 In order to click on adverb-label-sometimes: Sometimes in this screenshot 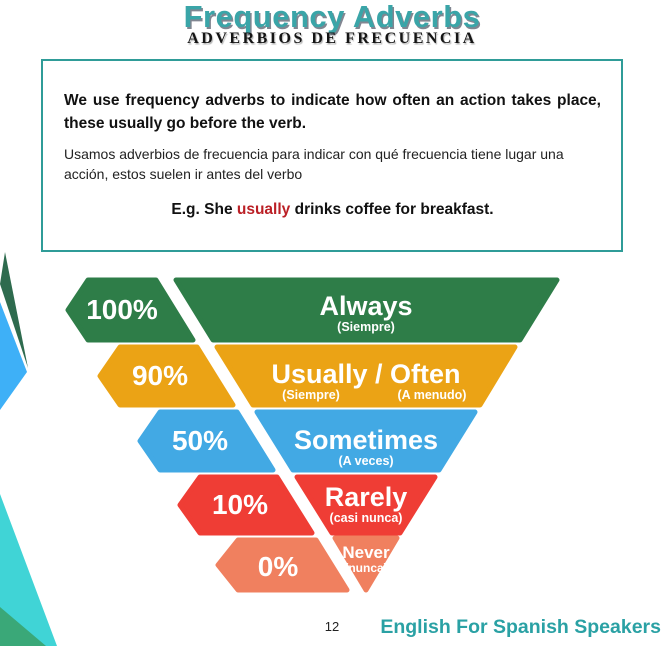, I will do `click(366, 440)`.